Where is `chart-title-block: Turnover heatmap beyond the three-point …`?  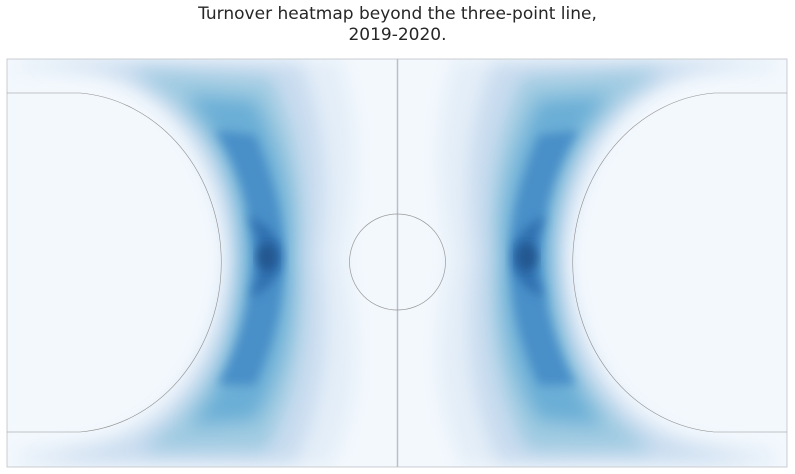 chart-title-block: Turnover heatmap beyond the three-point … is located at coordinates (397, 25).